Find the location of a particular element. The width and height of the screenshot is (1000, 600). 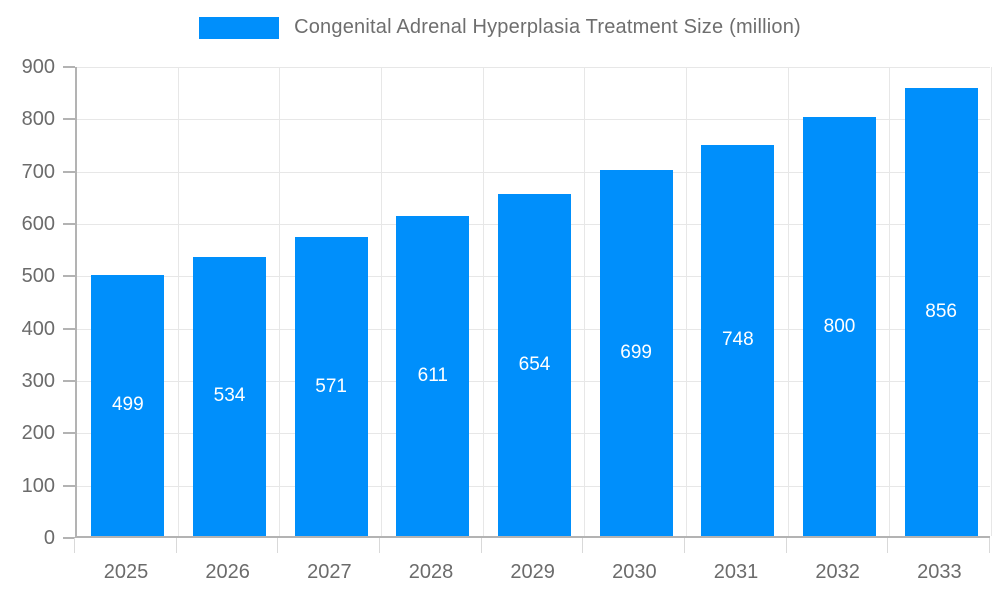

bar-2031: 748 is located at coordinates (738, 340).